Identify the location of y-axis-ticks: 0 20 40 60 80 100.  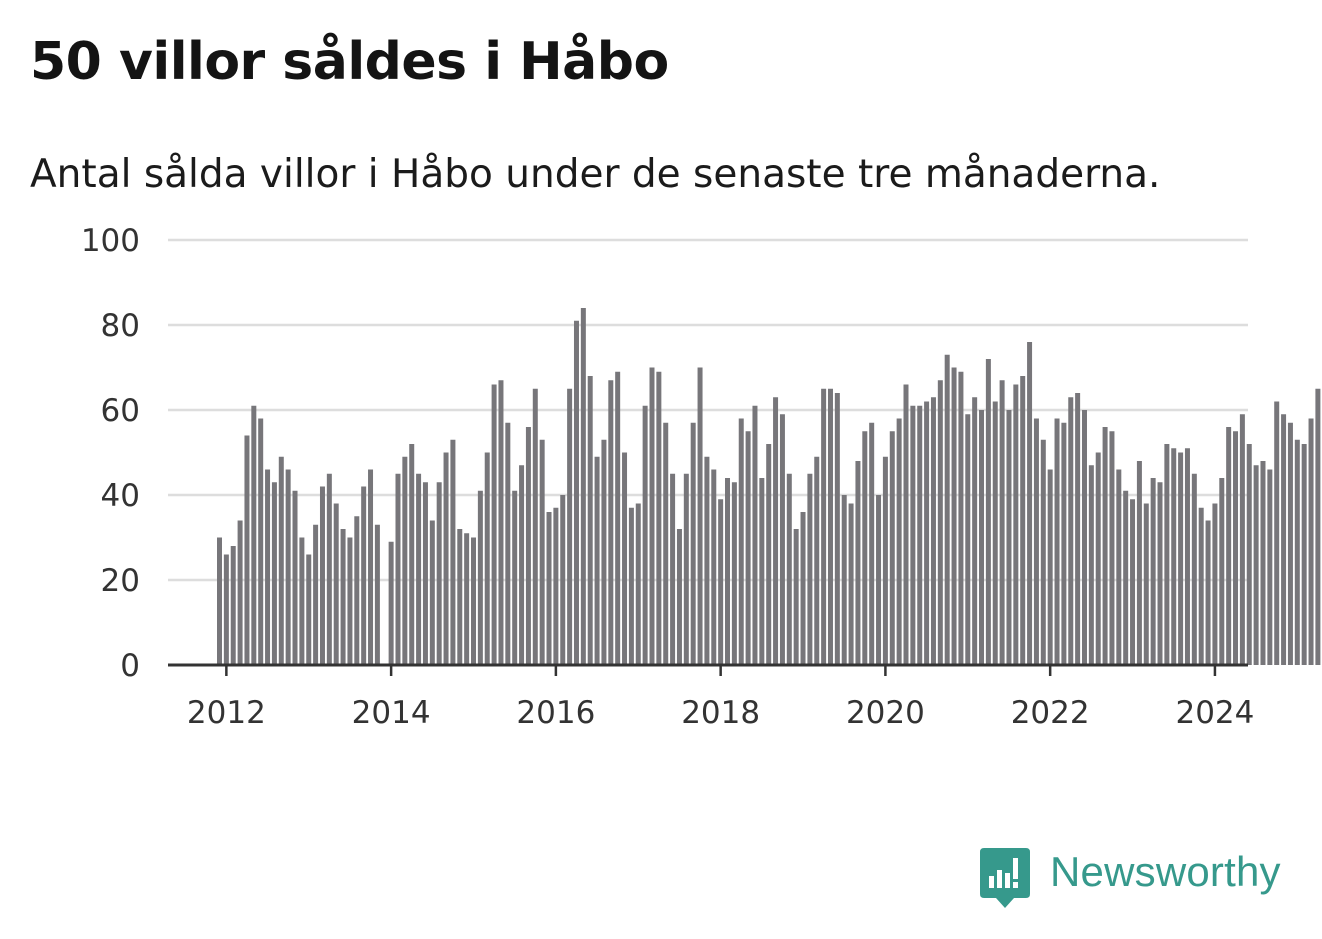
(110, 453).